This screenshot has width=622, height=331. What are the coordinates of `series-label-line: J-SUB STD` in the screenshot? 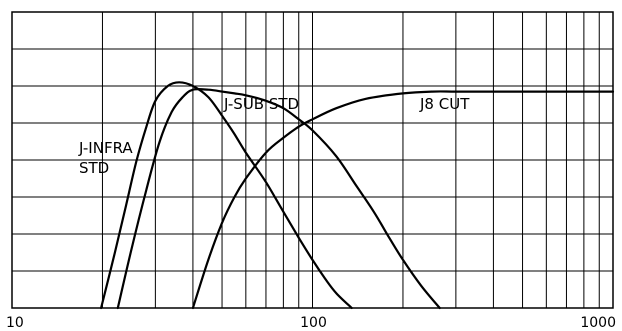 It's located at (261, 104).